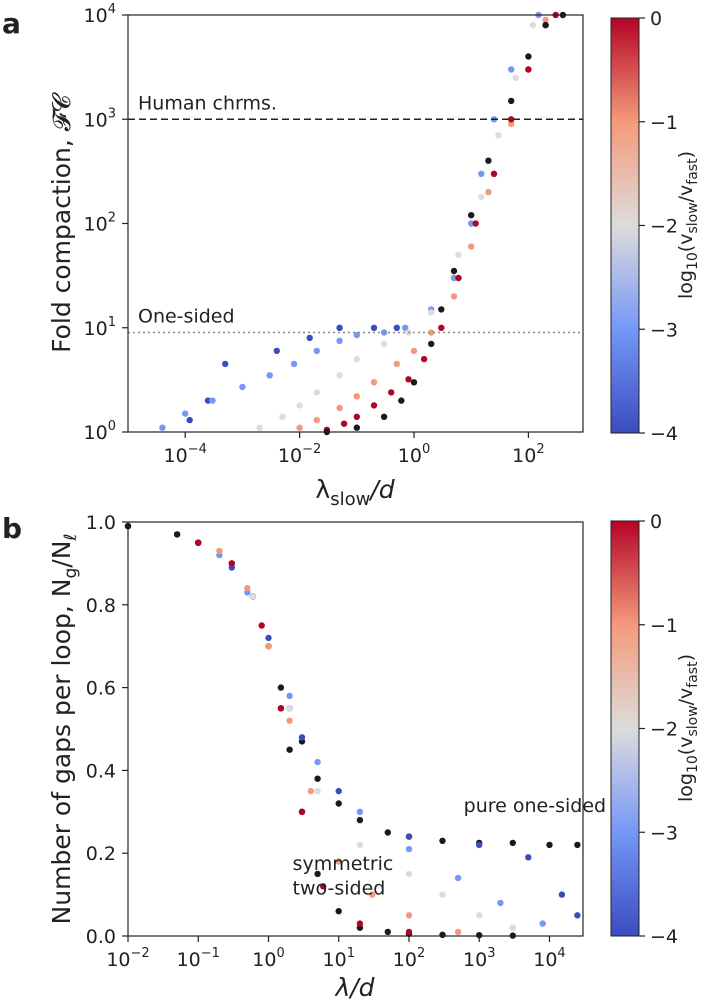 The image size is (706, 1004). What do you see at coordinates (339, 958) in the screenshot?
I see `panel-b-x-tick-label: 10¹` at bounding box center [339, 958].